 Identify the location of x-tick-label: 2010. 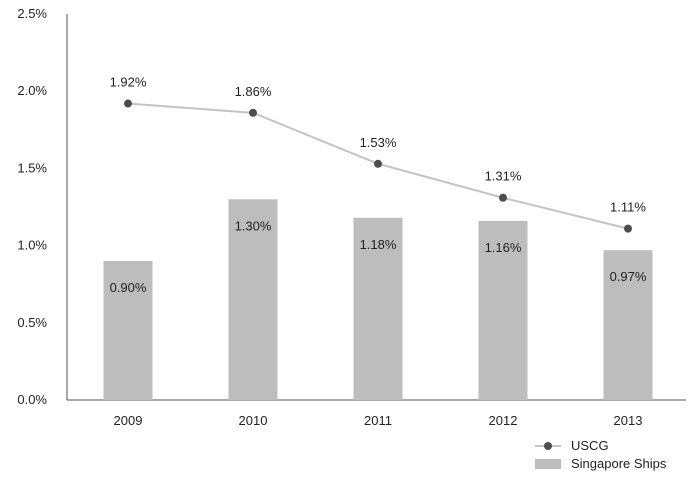
(253, 420).